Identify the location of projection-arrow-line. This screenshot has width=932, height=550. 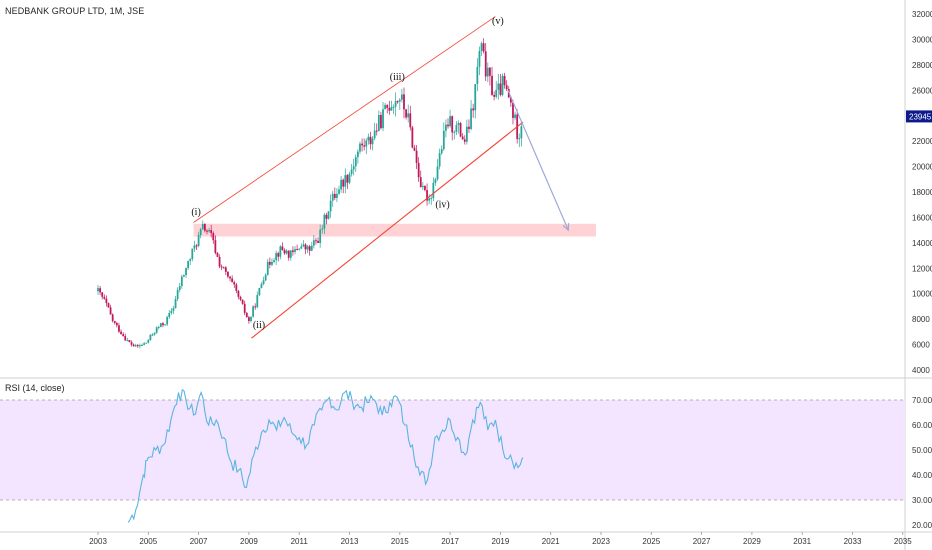
(538, 160).